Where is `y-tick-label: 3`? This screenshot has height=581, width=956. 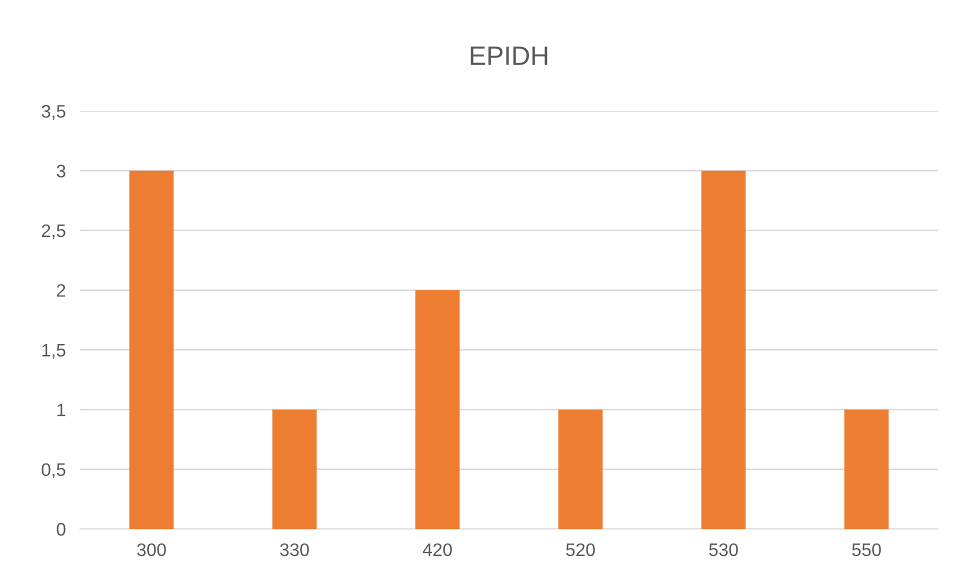
y-tick-label: 3 is located at coordinates (61, 171).